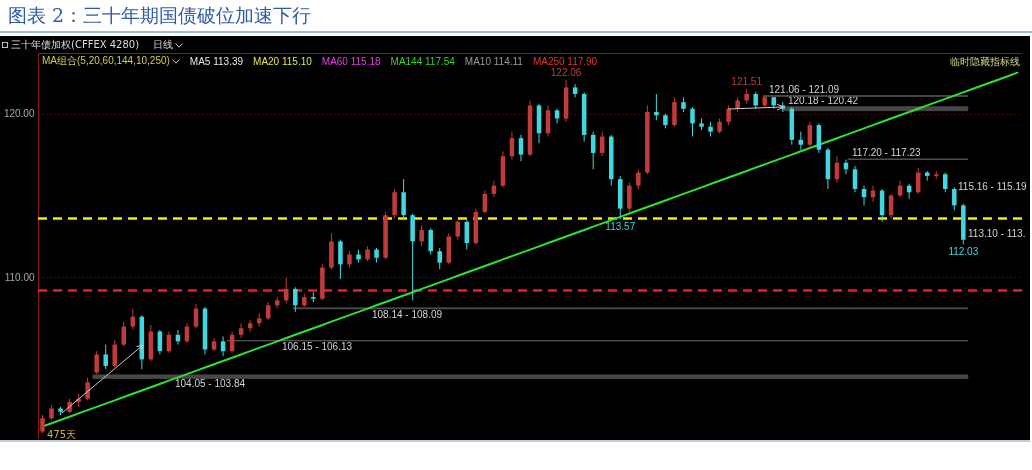 The image size is (1032, 470). What do you see at coordinates (823, 100) in the screenshot?
I see `band-label: 120.18 - 120.42` at bounding box center [823, 100].